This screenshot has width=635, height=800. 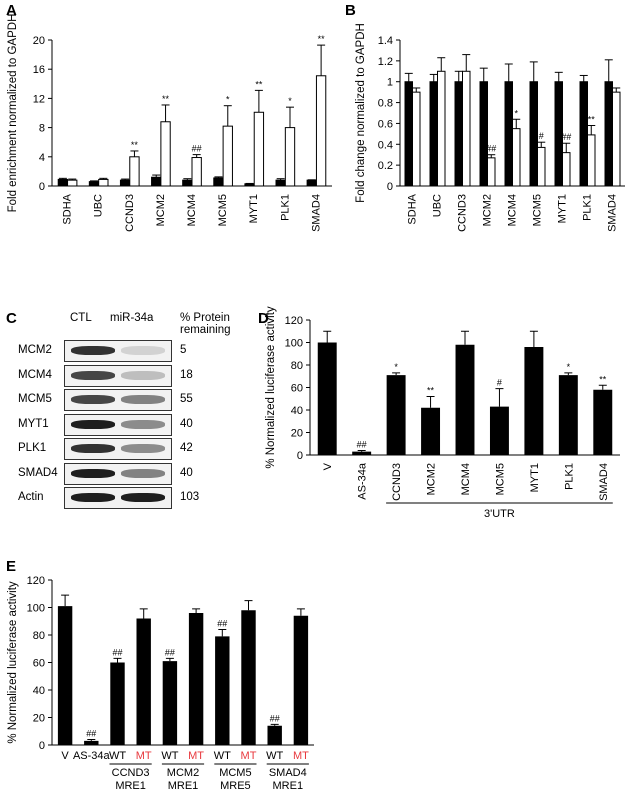 What do you see at coordinates (39, 719) in the screenshot?
I see `panel-e-y-tick-label: 20` at bounding box center [39, 719].